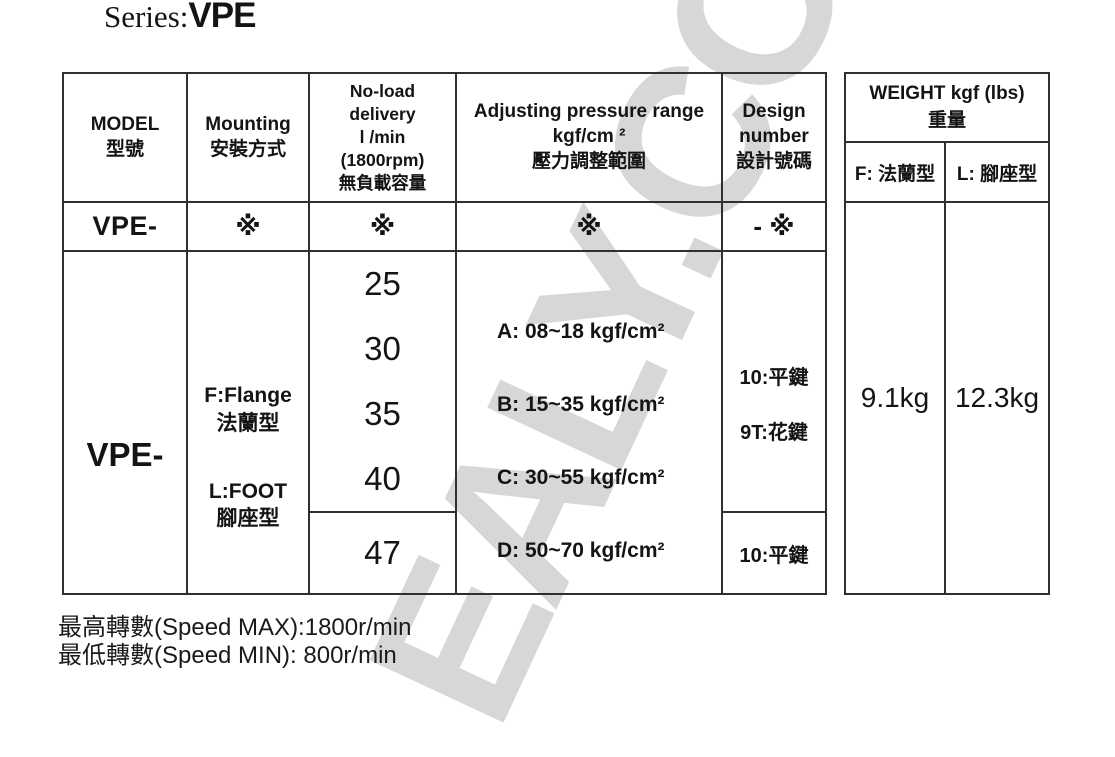 The width and height of the screenshot is (1115, 757). I want to click on design-option: 9T:花鍵, so click(774, 433).